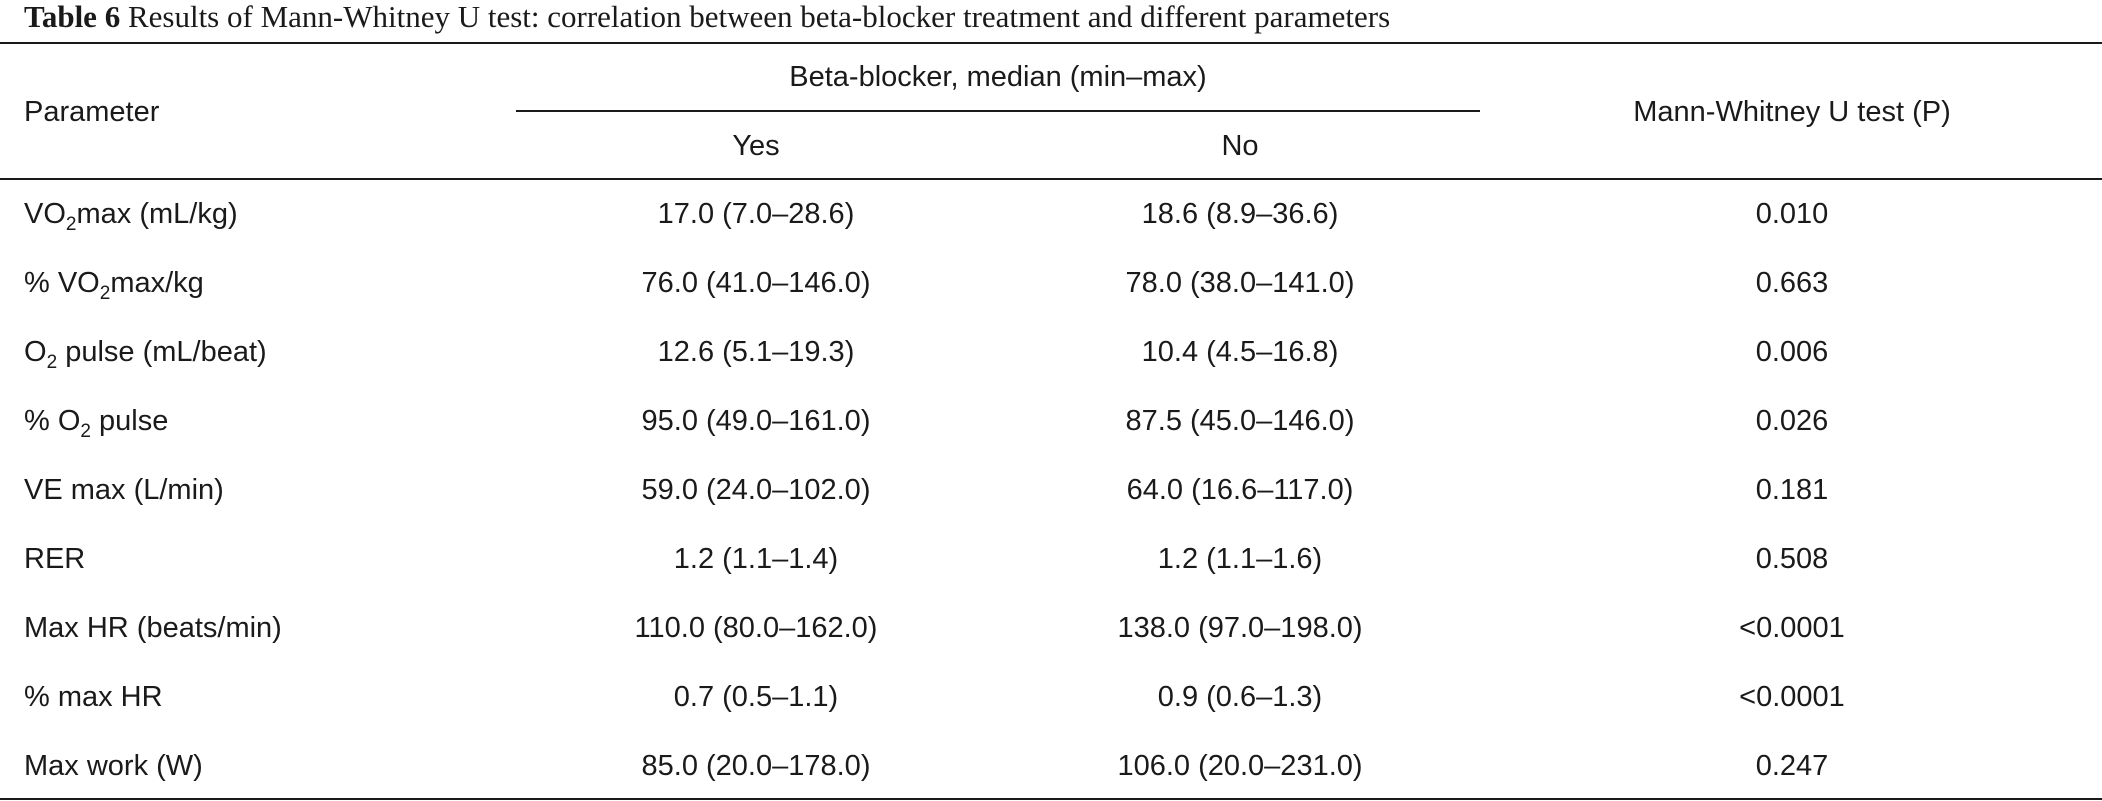  I want to click on row-p-value: 0.006, so click(1792, 352).